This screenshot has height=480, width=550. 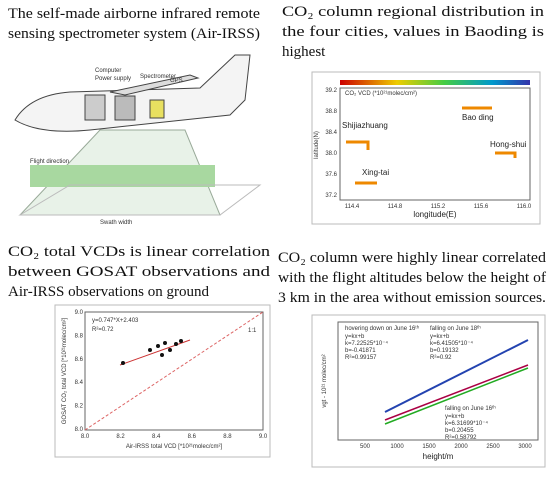 What do you see at coordinates (412, 258) in the screenshot?
I see `caption-line: CO₂ column were highly linear correlated` at bounding box center [412, 258].